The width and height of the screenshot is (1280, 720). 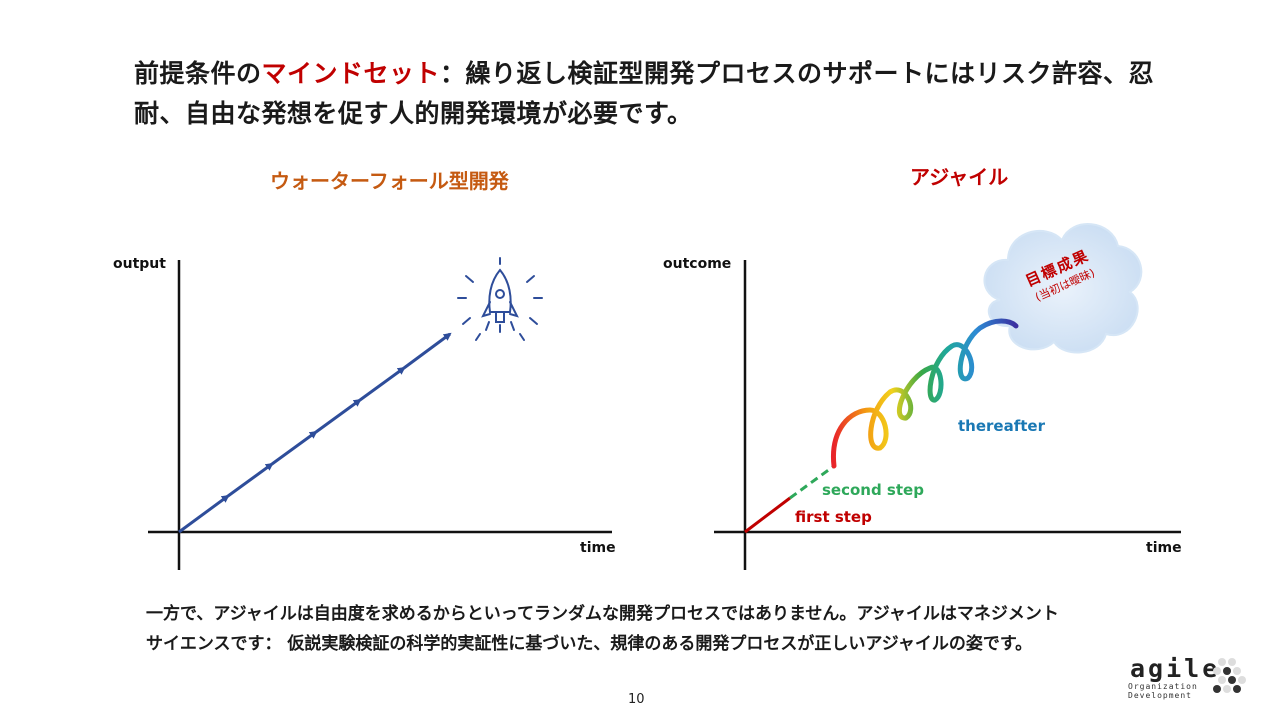 What do you see at coordinates (1160, 695) in the screenshot?
I see `logo-line-2: Development` at bounding box center [1160, 695].